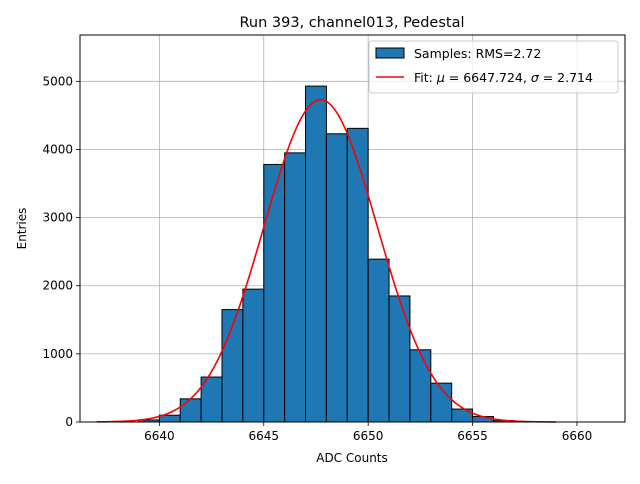 The height and width of the screenshot is (484, 640). Describe the element at coordinates (477, 53) in the screenshot. I see `legend-samples-label: Samples: RMS=2.72` at that location.